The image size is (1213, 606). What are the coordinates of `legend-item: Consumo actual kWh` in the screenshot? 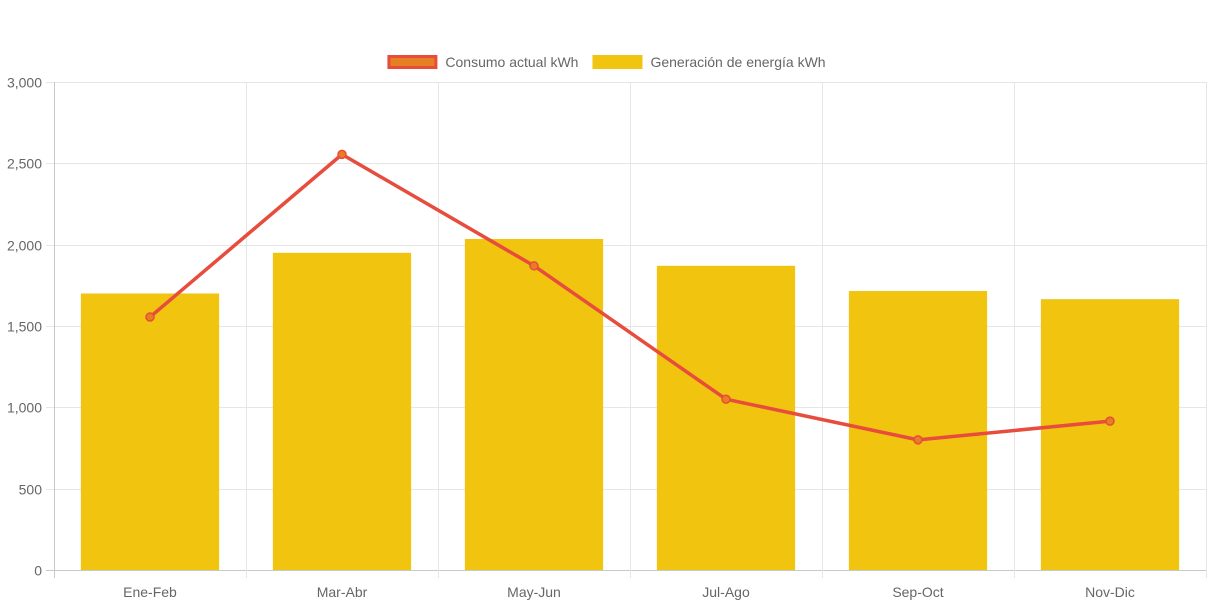 It's located at (483, 62).